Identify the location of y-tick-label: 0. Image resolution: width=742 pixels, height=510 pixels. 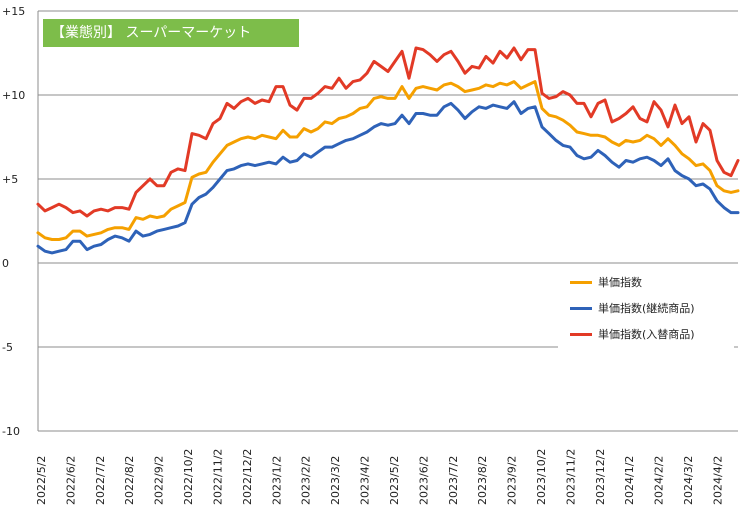
(5, 263).